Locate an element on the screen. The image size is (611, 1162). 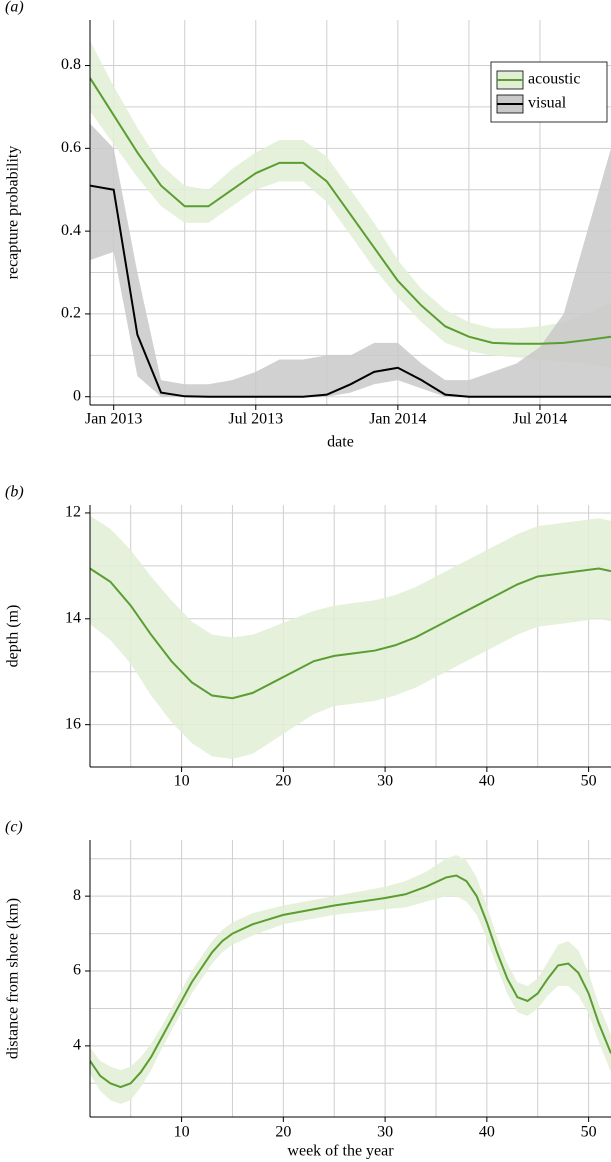
x-tick-label: Jan 2014 is located at coordinates (397, 419).